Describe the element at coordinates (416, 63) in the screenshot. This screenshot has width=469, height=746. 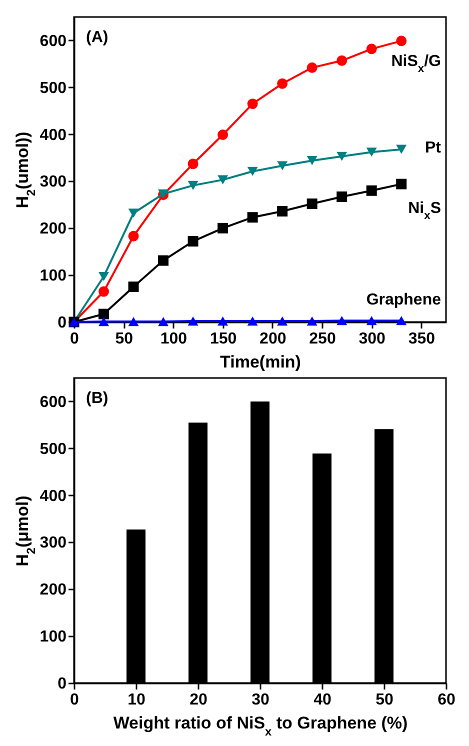
I see `series-label: NiS$_{x}$/G` at that location.